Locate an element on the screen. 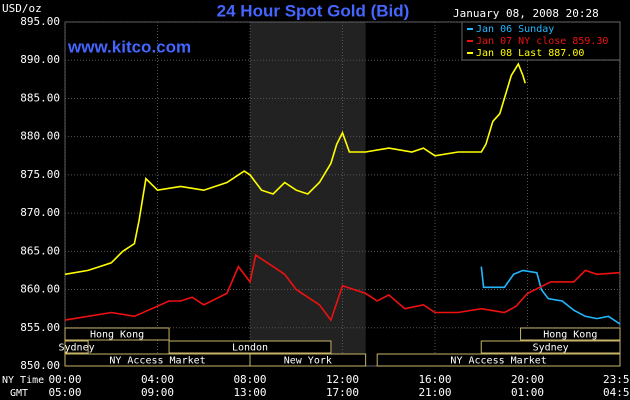  chart-title: 24 Hour Spot Gold (Bid) is located at coordinates (313, 10).